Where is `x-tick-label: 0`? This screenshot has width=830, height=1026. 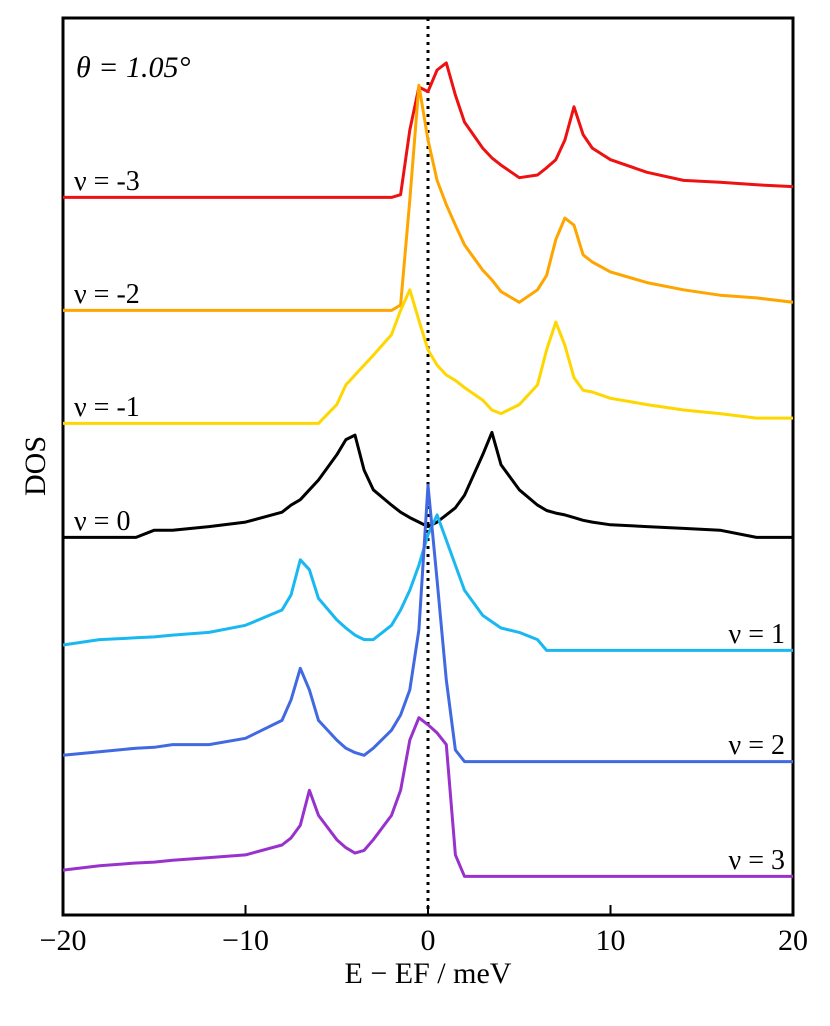 x-tick-label: 0 is located at coordinates (428, 940).